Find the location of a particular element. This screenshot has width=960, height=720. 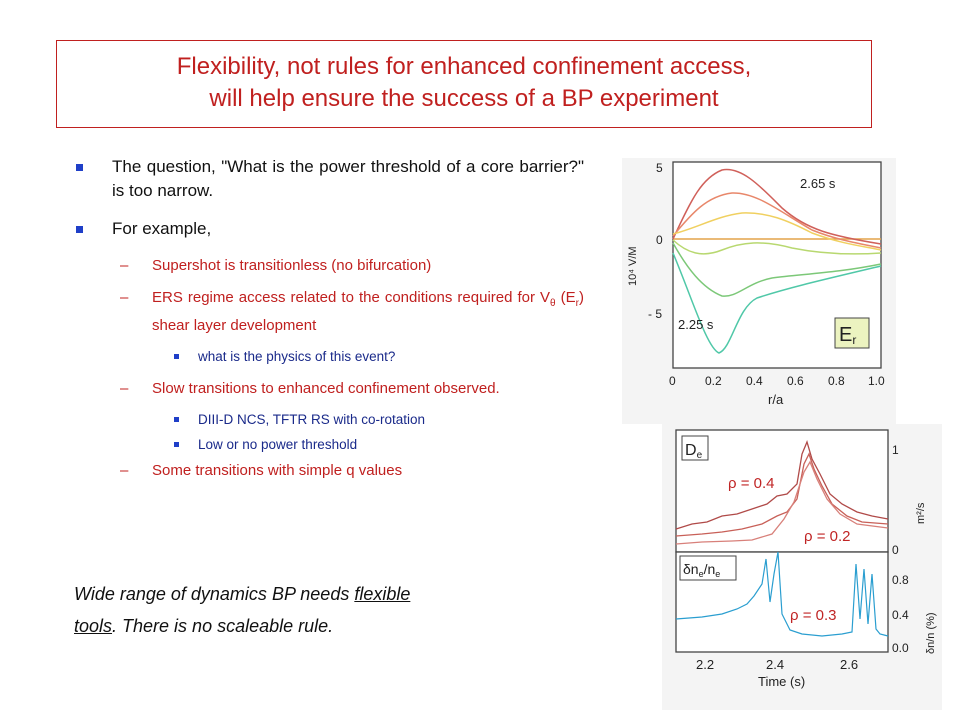

er-curve-2.65s is located at coordinates (777, 206).